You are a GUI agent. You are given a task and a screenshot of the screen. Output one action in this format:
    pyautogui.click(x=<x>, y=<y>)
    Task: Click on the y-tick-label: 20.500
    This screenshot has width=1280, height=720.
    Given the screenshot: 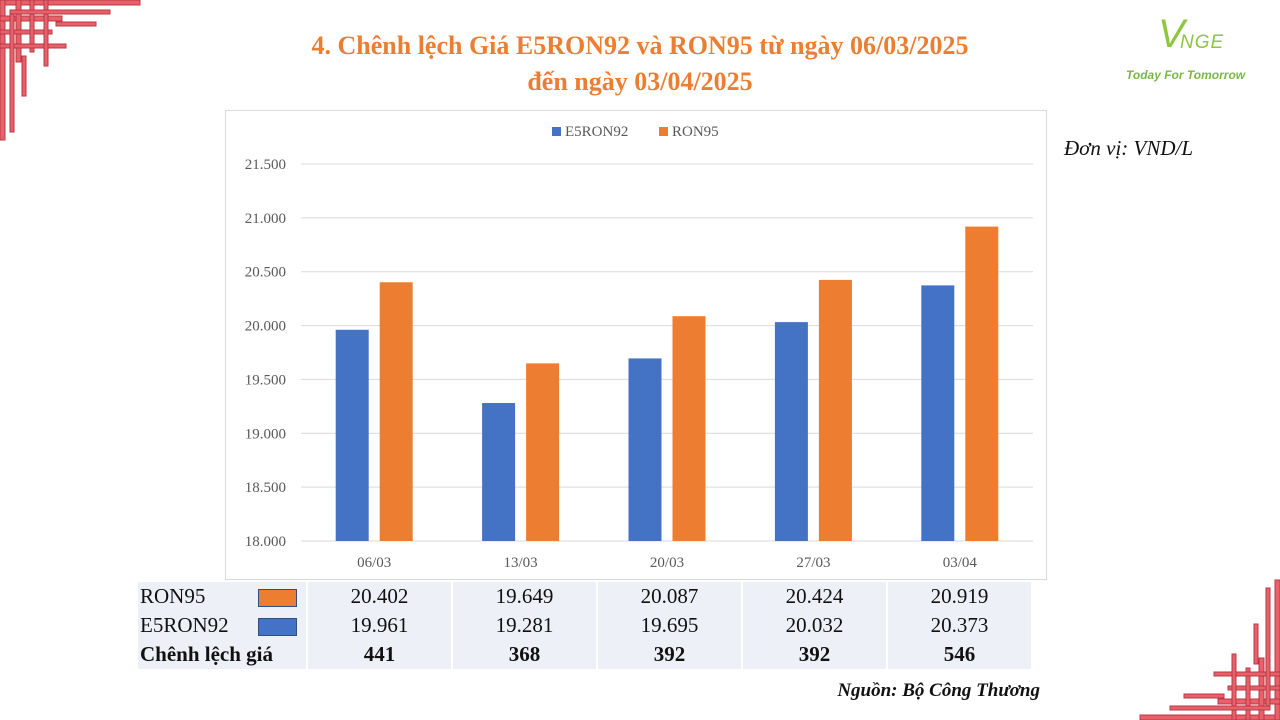 What is the action you would take?
    pyautogui.click(x=265, y=273)
    